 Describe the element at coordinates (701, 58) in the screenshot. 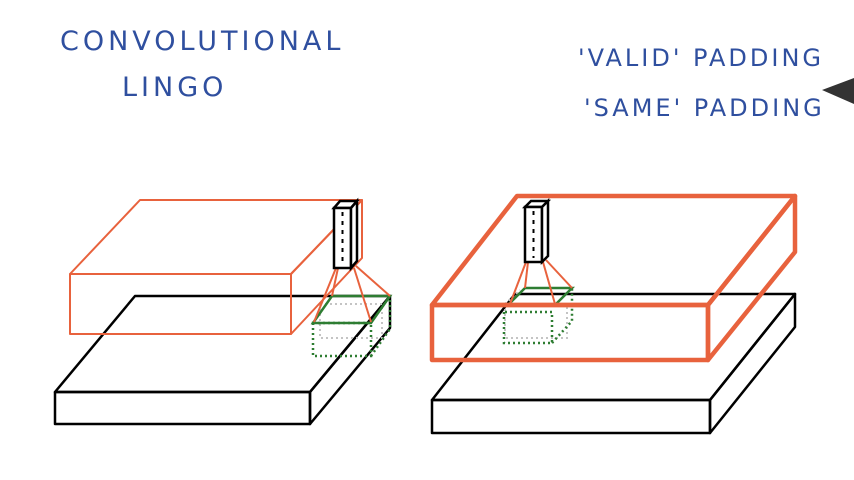

I see `valid-padding-label: 'VALID' PADDING` at that location.